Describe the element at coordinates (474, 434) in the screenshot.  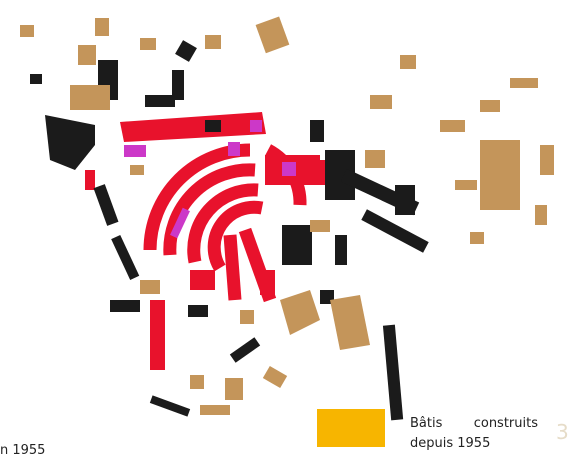
I see `legend-label: Bâtis construits depuis 1955` at that location.